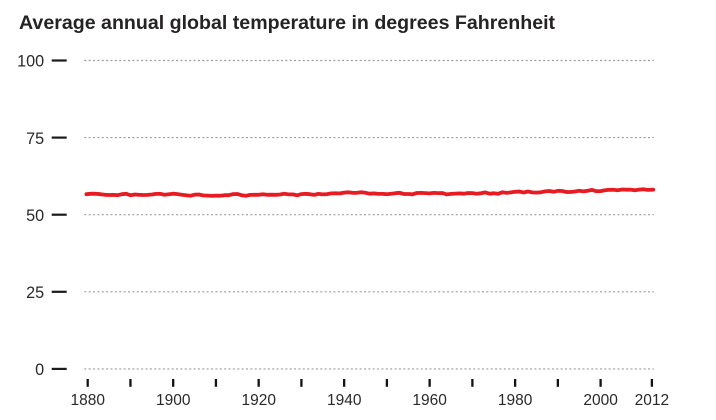 This screenshot has width=716, height=420. I want to click on svg-text: 2000, so click(600, 400).